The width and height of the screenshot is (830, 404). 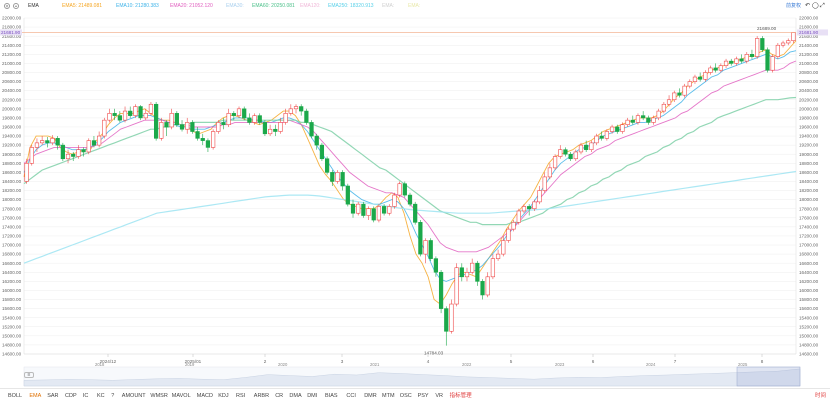 What do you see at coordinates (312, 396) in the screenshot?
I see `tab-dmi: DMI` at bounding box center [312, 396].